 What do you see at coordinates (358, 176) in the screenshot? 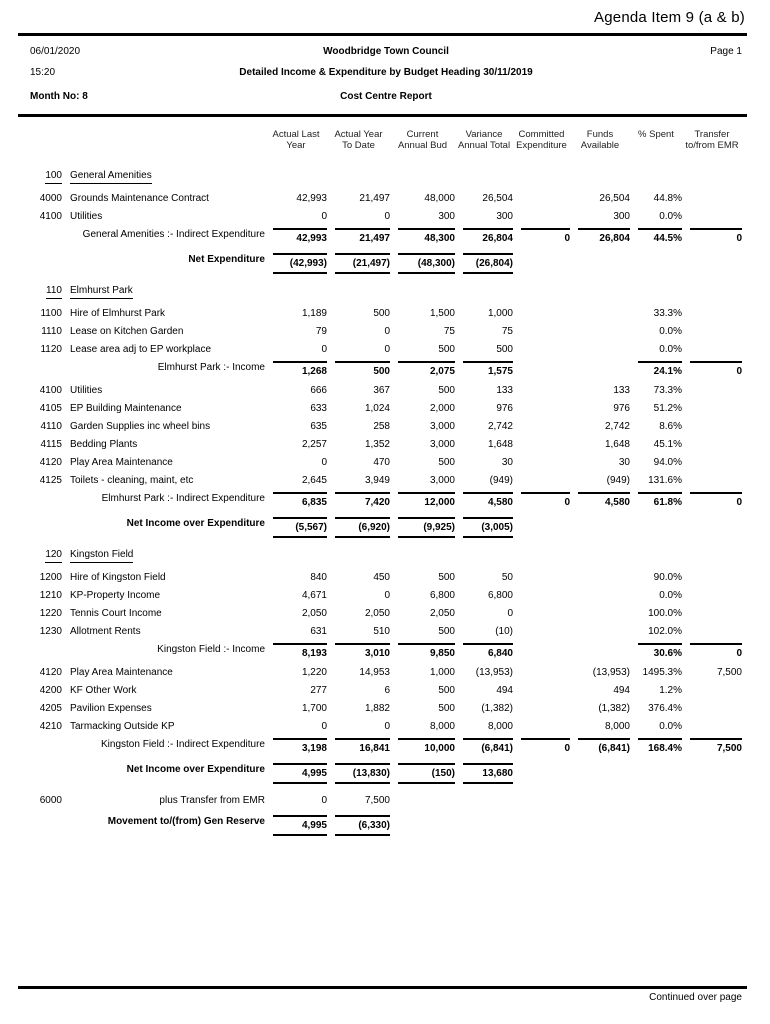
I see `cell-actual-year-to-date` at bounding box center [358, 176].